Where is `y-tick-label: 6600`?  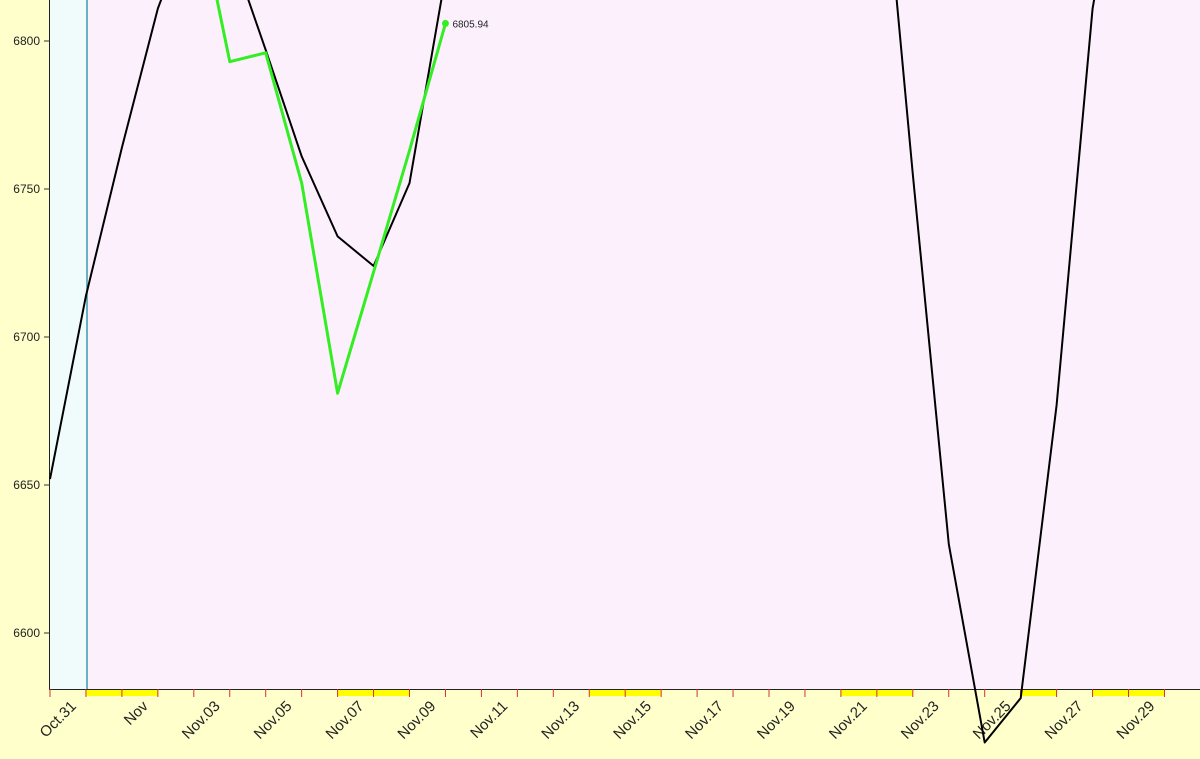
y-tick-label: 6600 is located at coordinates (26, 633).